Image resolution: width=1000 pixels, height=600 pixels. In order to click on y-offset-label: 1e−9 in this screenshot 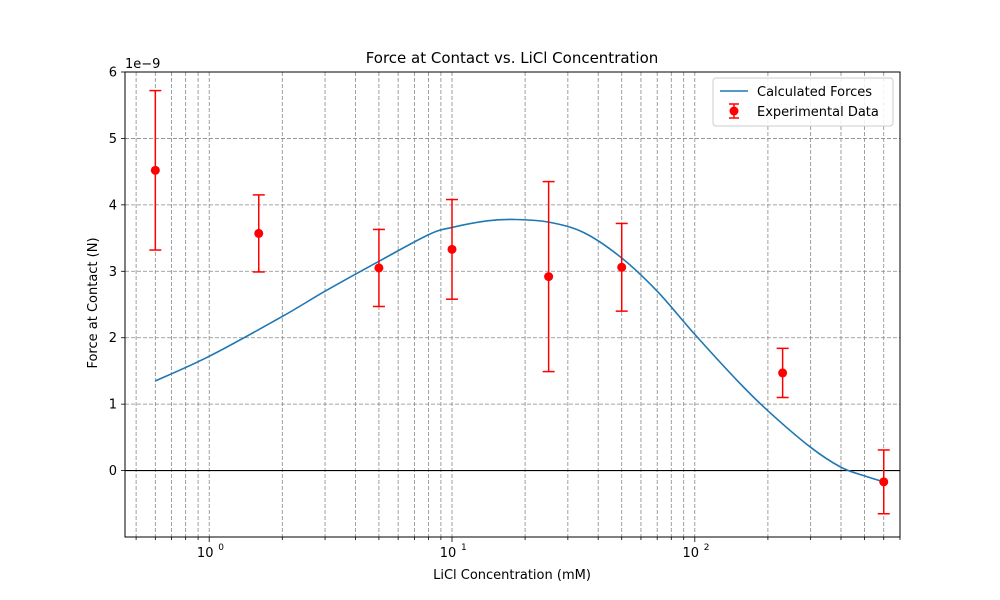, I will do `click(142, 64)`.